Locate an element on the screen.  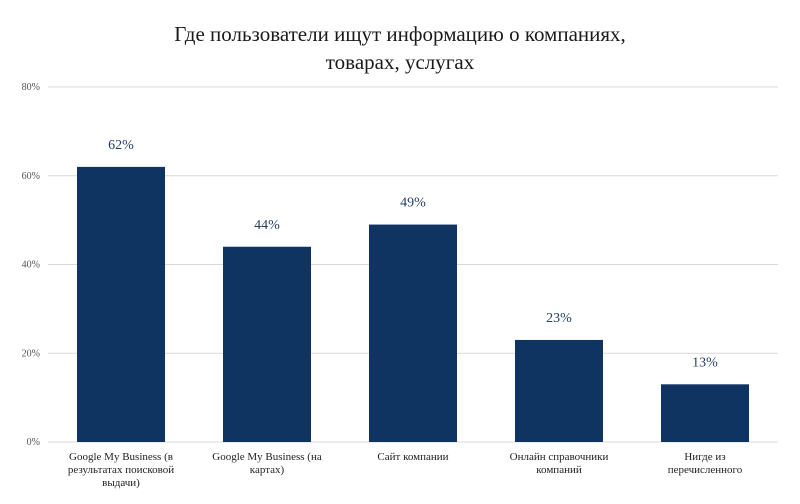
data-label: 49% is located at coordinates (413, 203).